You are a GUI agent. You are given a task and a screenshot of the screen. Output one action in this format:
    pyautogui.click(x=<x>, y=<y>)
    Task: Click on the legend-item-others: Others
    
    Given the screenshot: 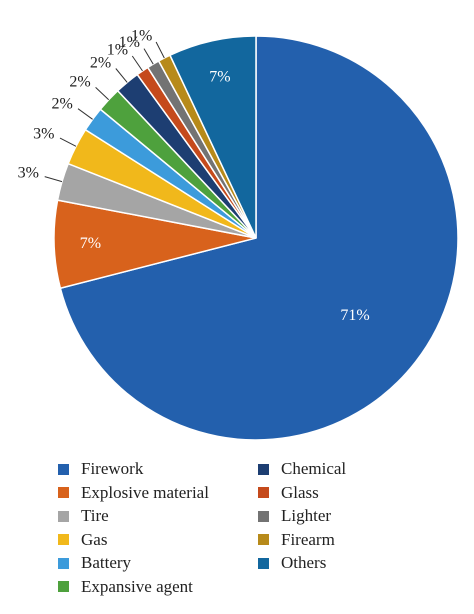 What is the action you would take?
    pyautogui.click(x=292, y=563)
    